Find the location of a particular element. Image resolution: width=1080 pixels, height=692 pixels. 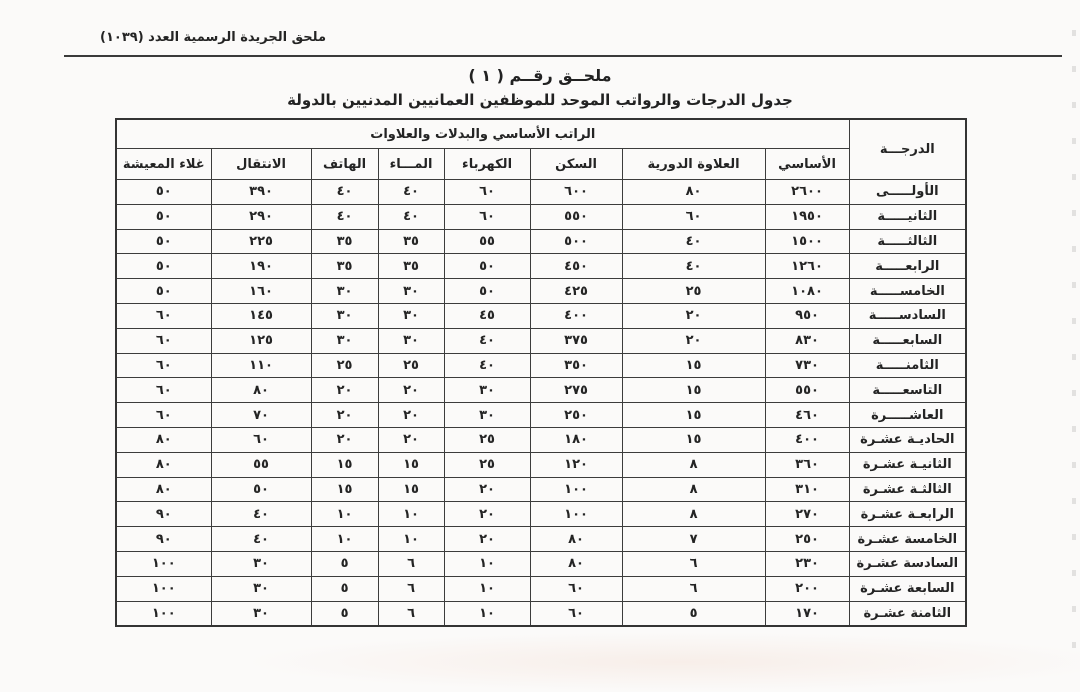

value-cell: ١٩٥٠ is located at coordinates (807, 216).